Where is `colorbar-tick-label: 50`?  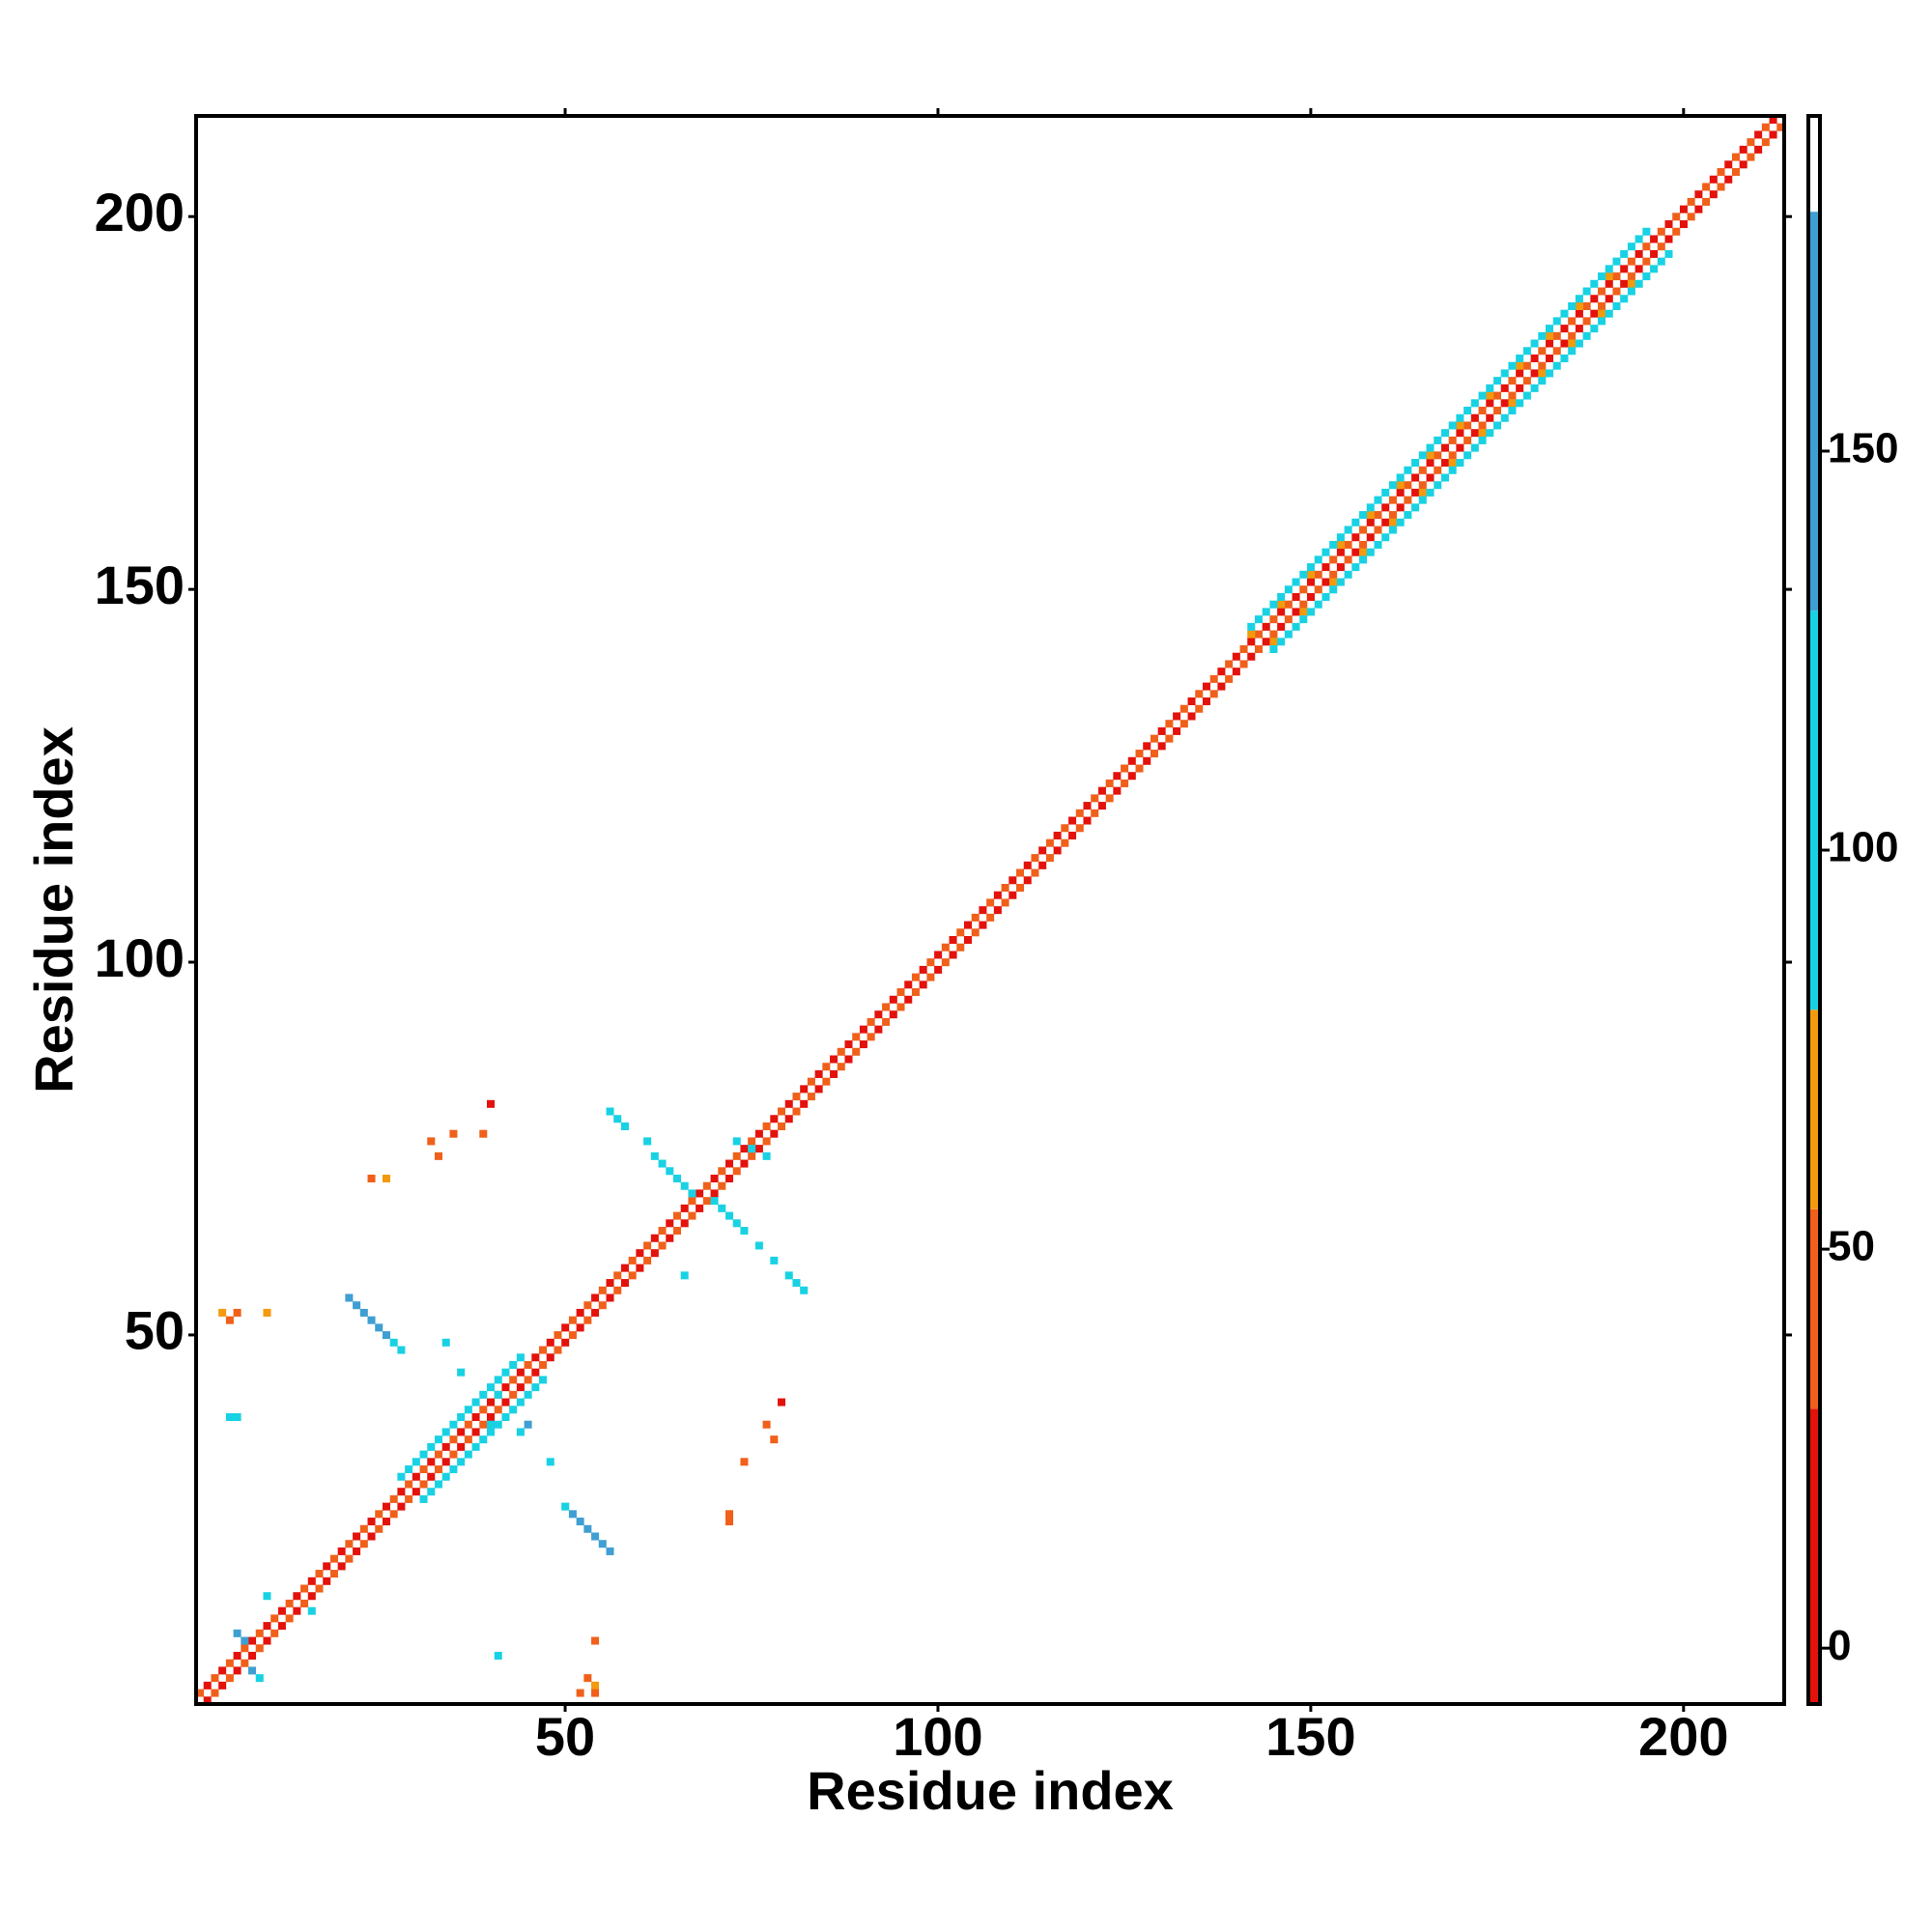 colorbar-tick-label: 50 is located at coordinates (1851, 1246).